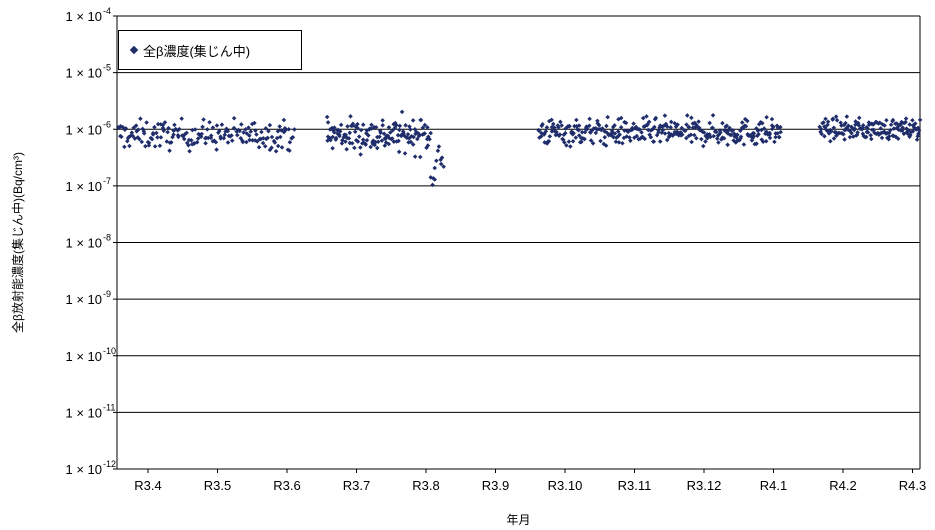  I want to click on x-tick-label: R3.4, so click(147, 485).